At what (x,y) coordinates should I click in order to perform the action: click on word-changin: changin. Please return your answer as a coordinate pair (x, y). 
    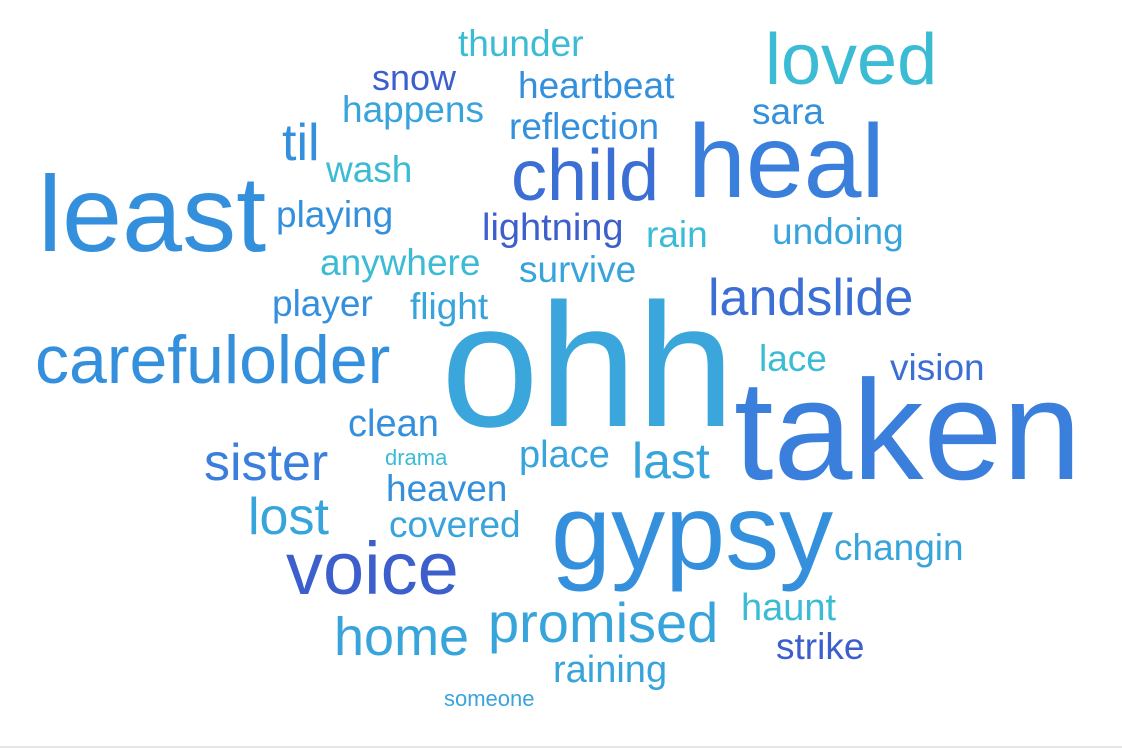
    Looking at the image, I should click on (899, 547).